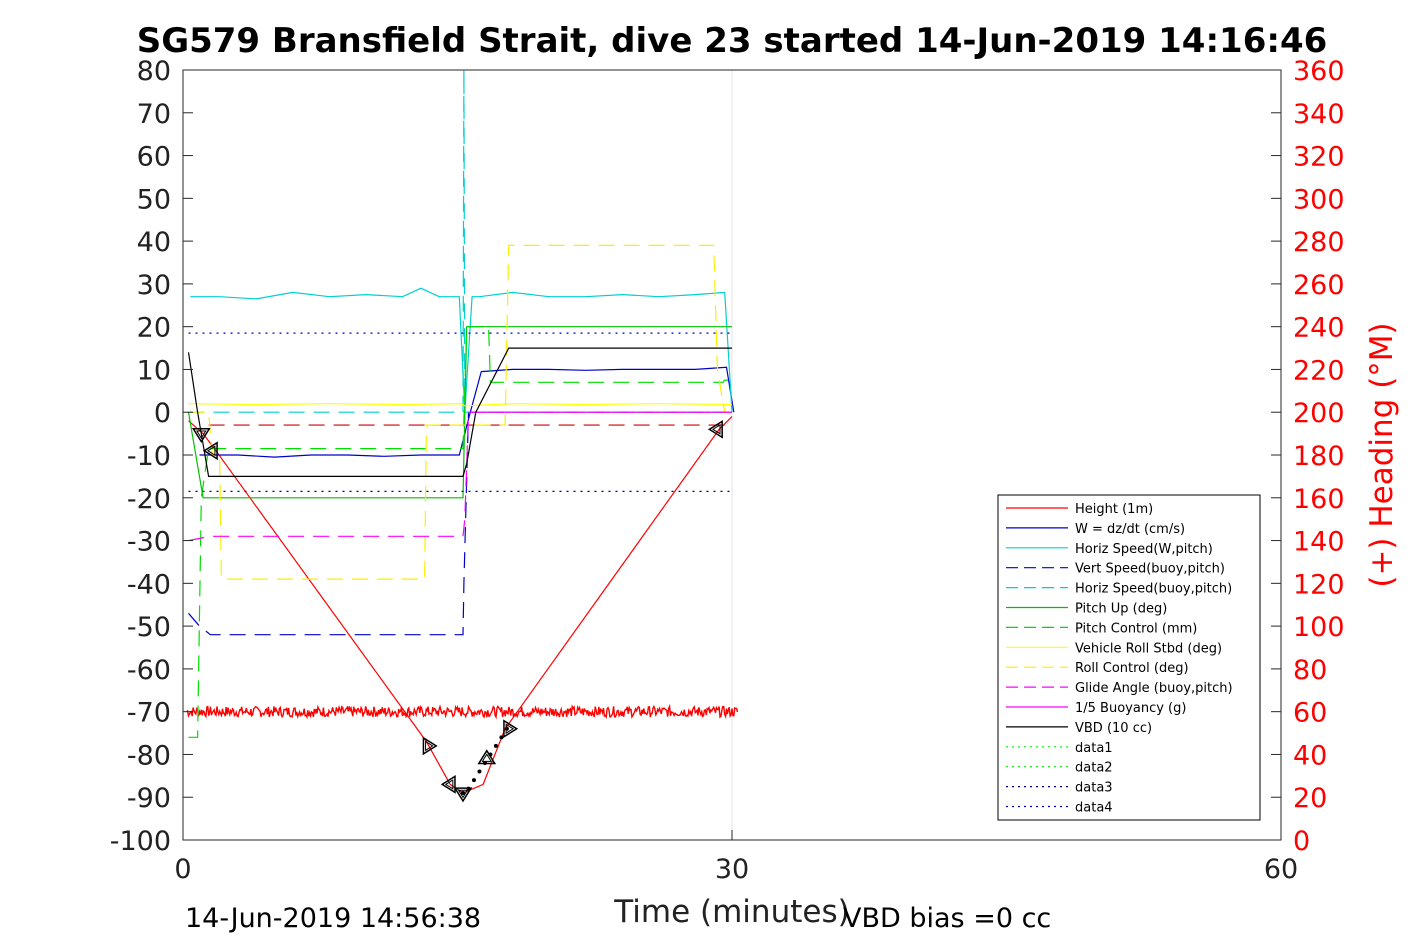  What do you see at coordinates (1132, 668) in the screenshot?
I see `legend-entry: Roll Control (deg)` at bounding box center [1132, 668].